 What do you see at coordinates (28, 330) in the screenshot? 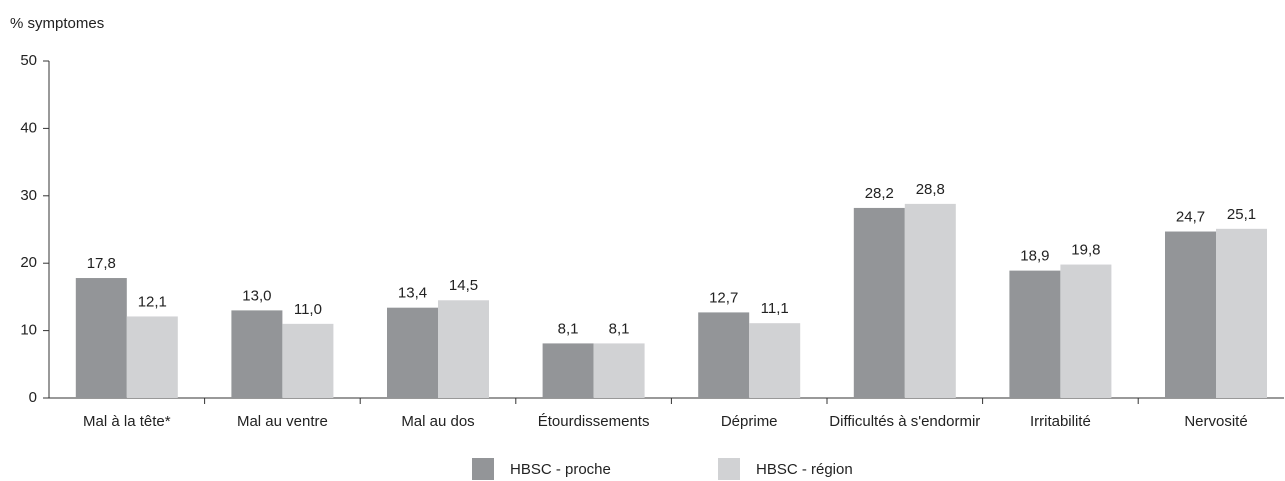
I see `y-tick-label: 10` at bounding box center [28, 330].